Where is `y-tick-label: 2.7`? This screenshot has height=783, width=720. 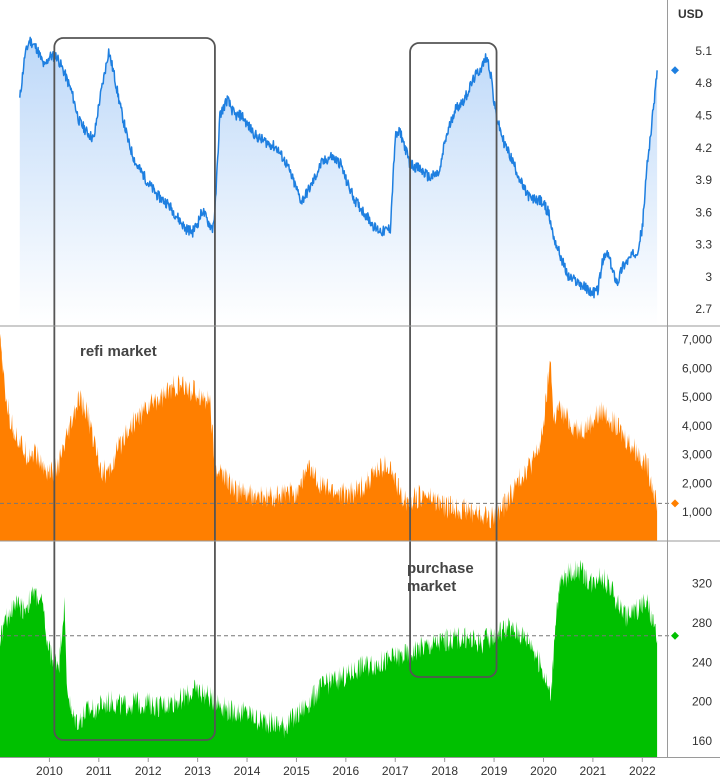
y-tick-label: 2.7 is located at coordinates (703, 309).